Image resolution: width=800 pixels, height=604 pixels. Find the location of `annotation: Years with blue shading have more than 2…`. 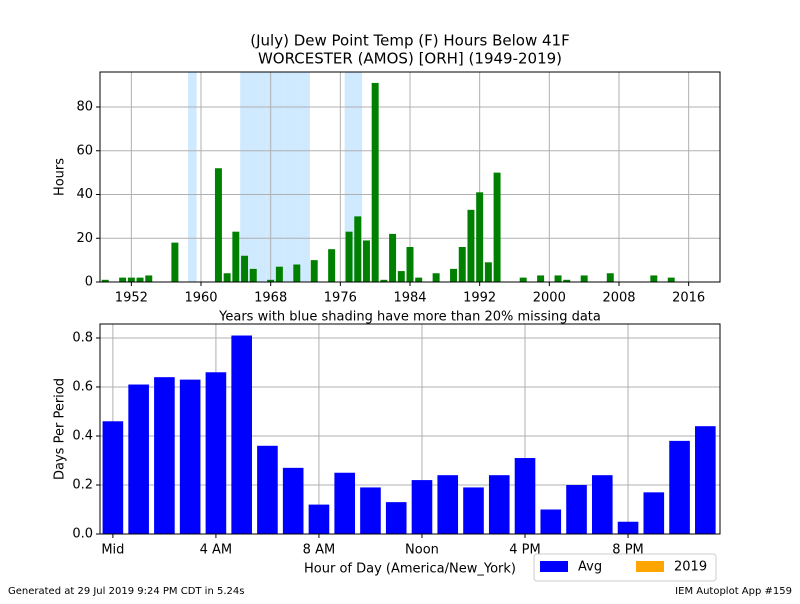

annotation: Years with blue shading have more than 2… is located at coordinates (409, 317).